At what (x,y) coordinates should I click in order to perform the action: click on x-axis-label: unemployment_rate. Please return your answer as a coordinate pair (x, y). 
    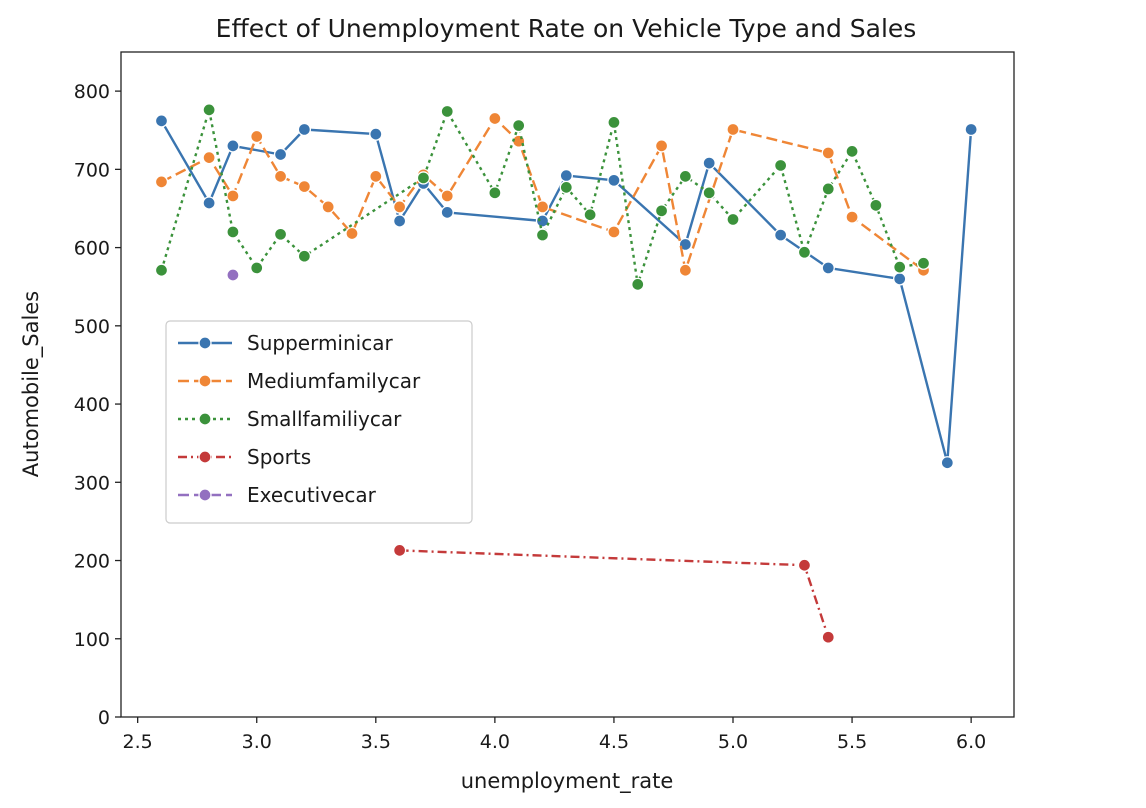
    Looking at the image, I should click on (567, 781).